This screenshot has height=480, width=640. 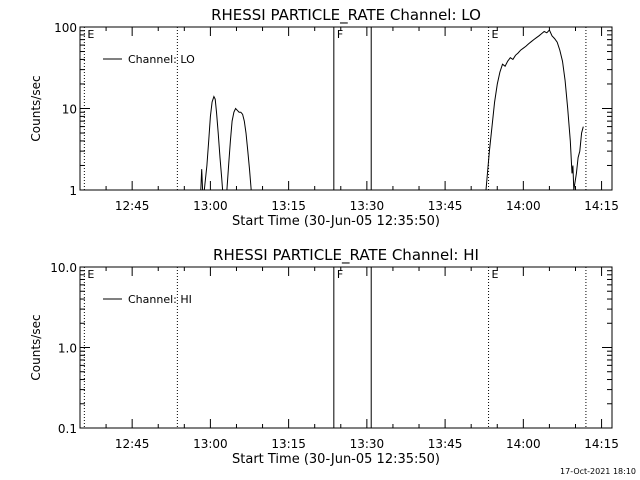 I want to click on legend-label: Channel: LO, so click(x=161, y=59).